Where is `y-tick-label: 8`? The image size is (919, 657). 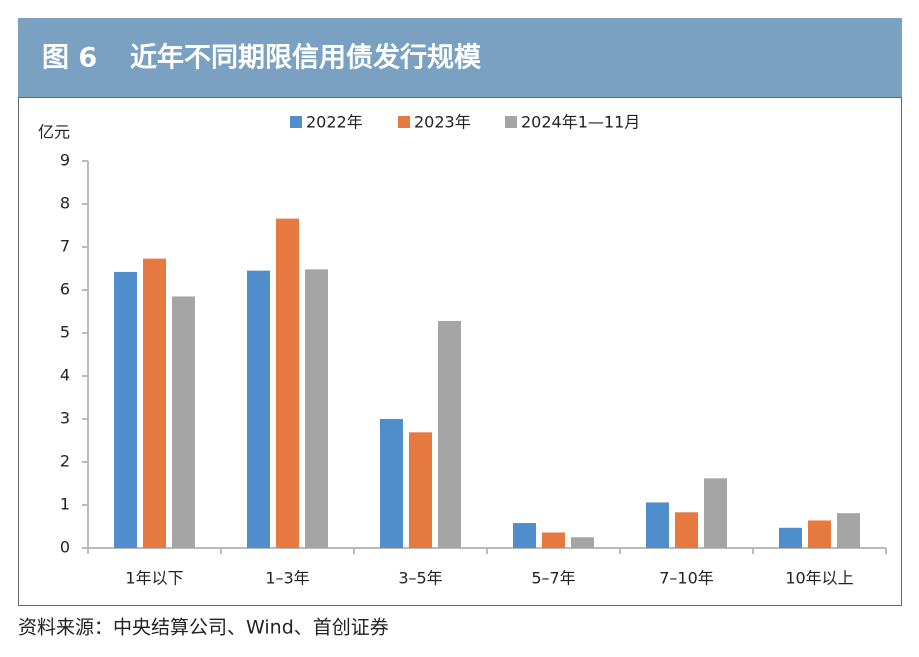
y-tick-label: 8 is located at coordinates (65, 203).